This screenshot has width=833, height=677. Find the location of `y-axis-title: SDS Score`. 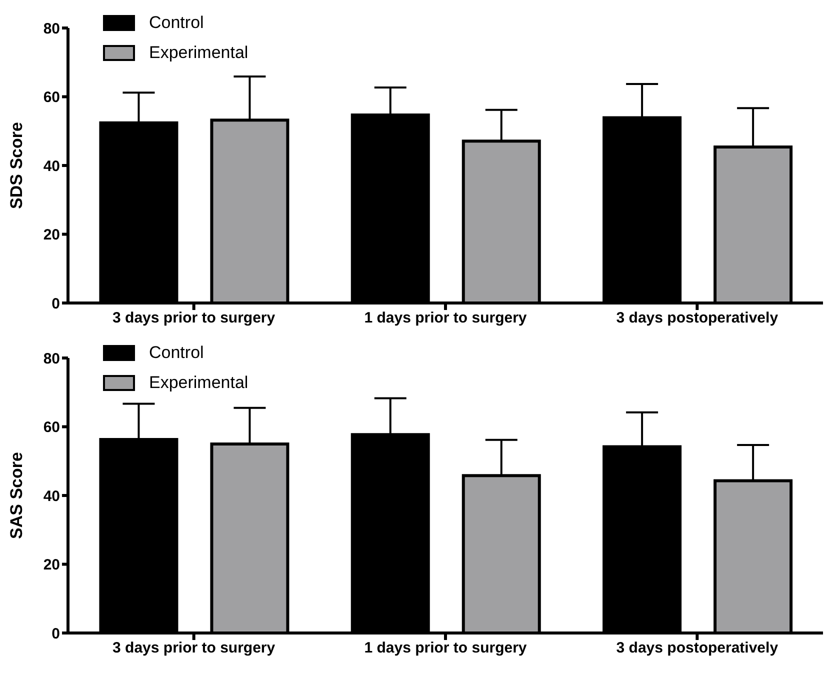

y-axis-title: SDS Score is located at coordinates (16, 165).